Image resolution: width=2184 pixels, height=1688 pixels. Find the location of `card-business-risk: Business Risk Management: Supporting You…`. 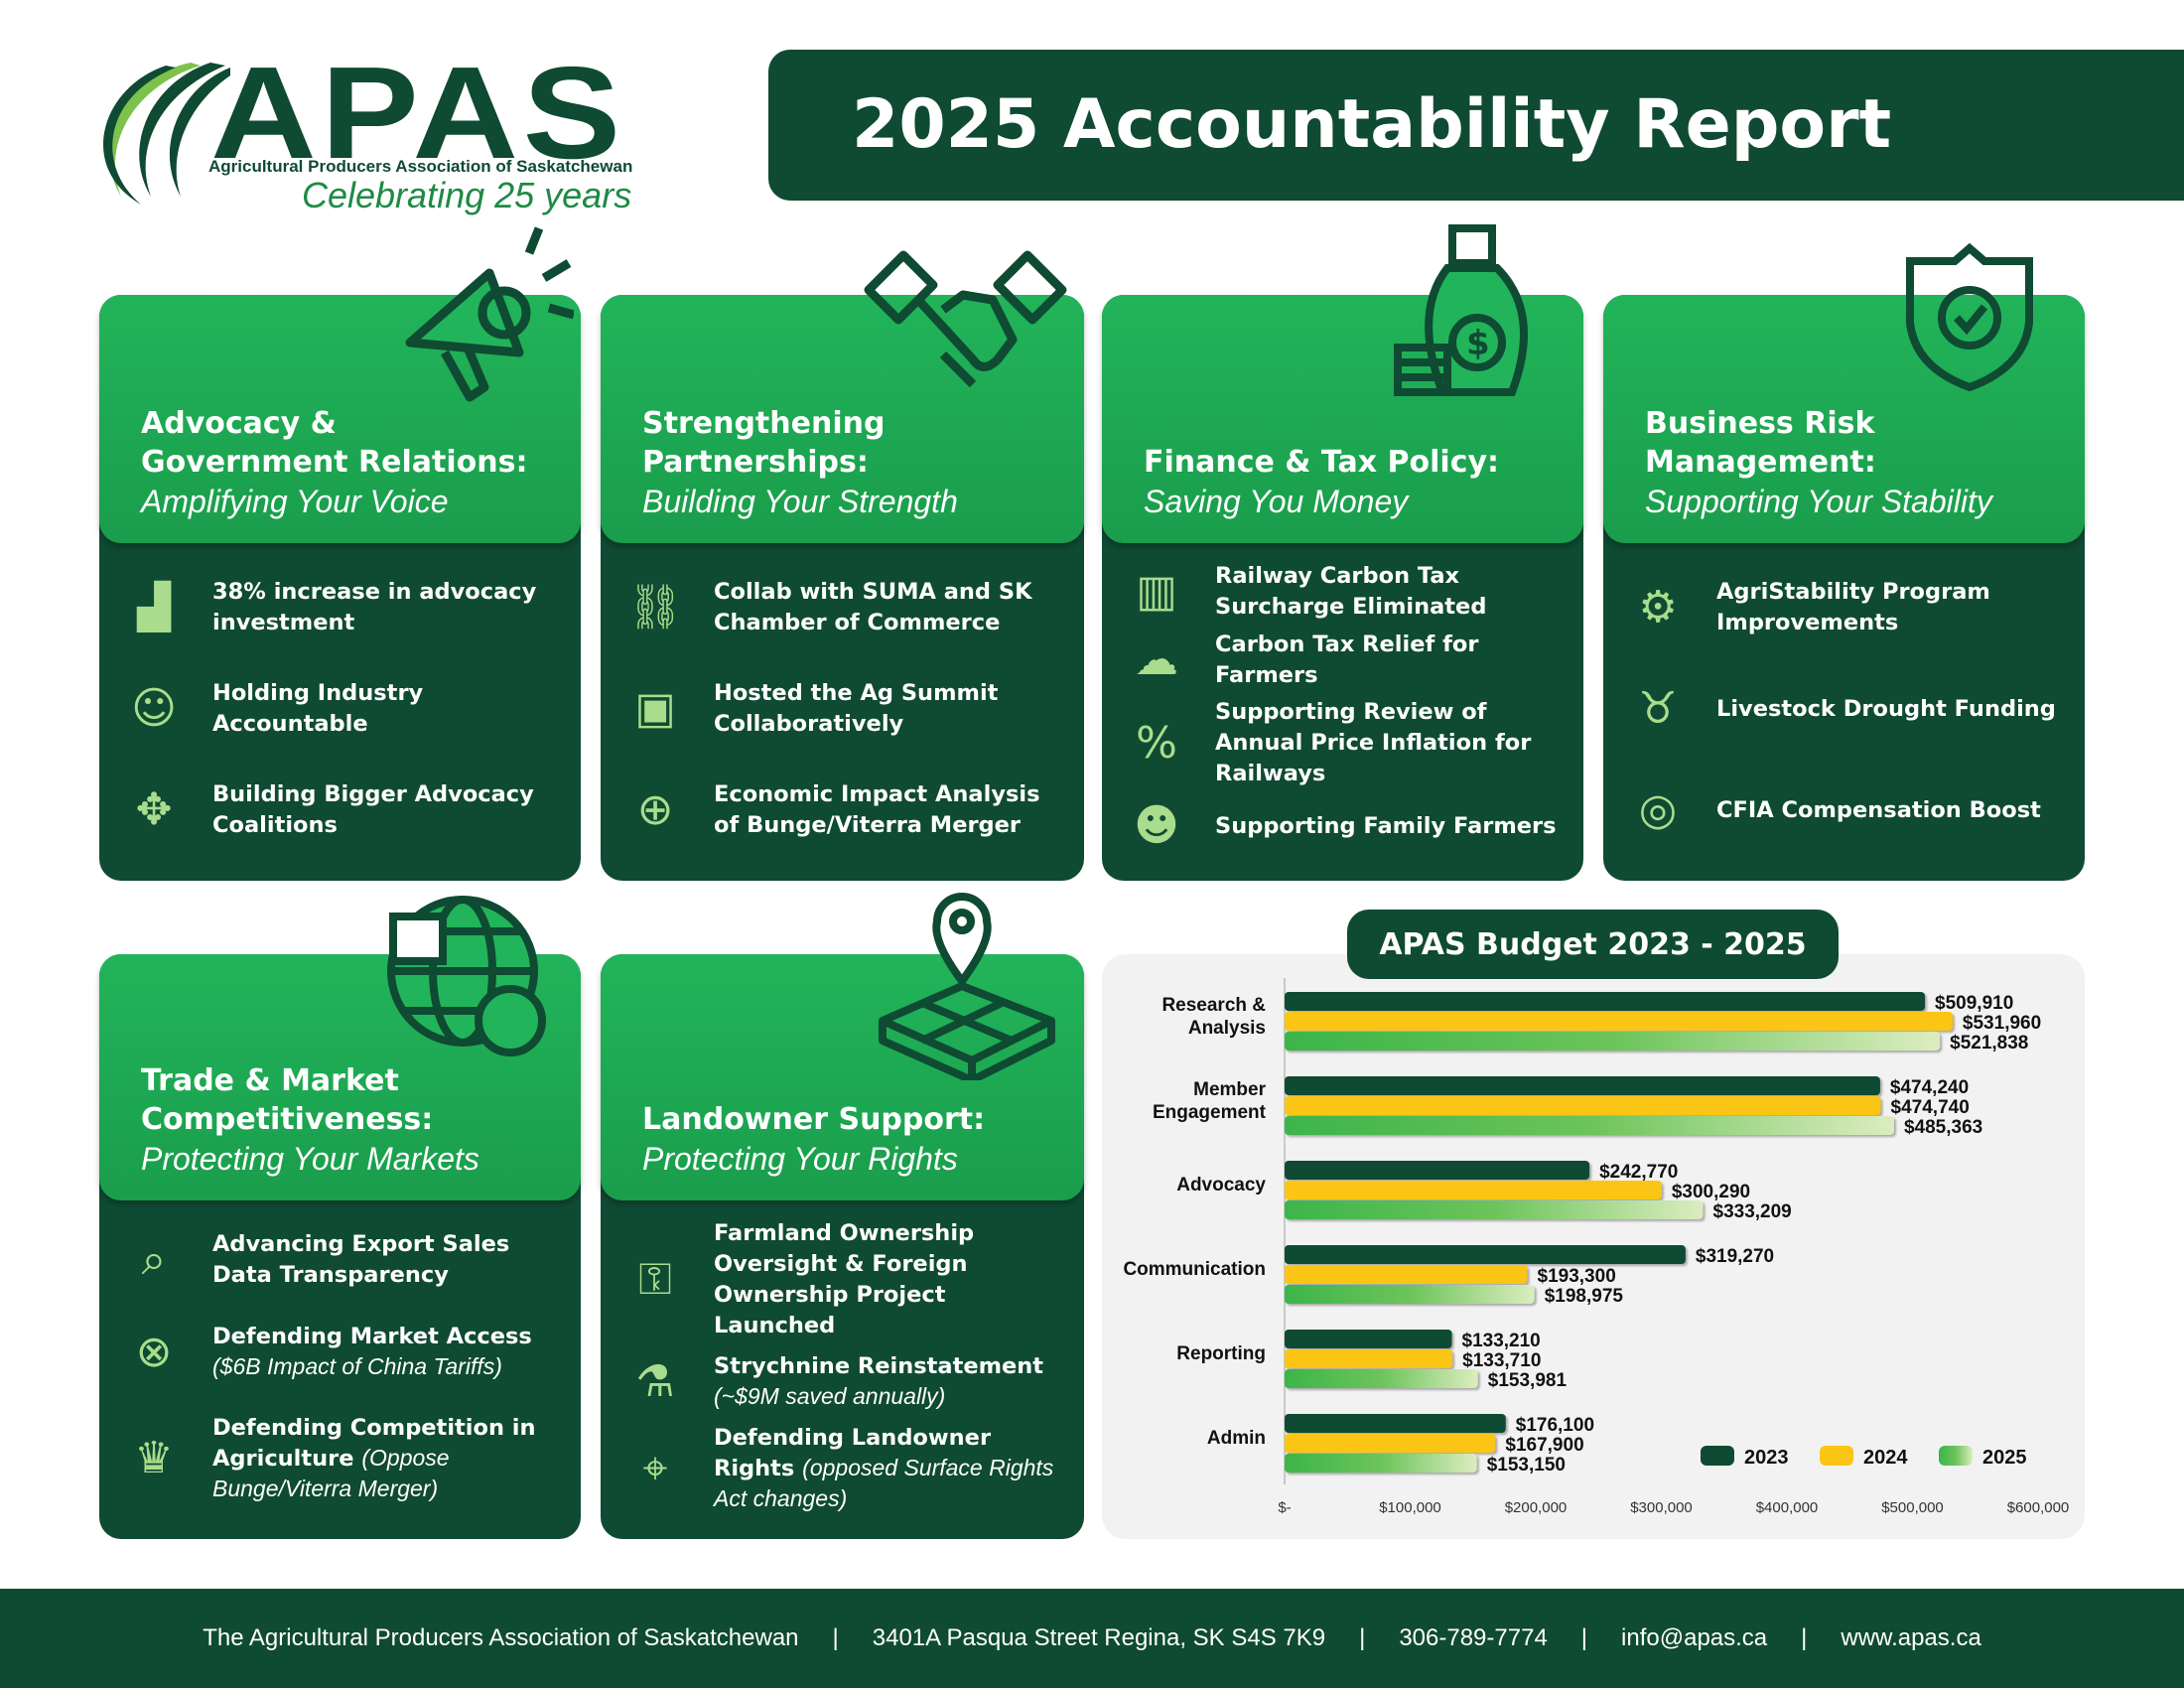

card-business-risk: Business Risk Management: Supporting You… is located at coordinates (1844, 588).